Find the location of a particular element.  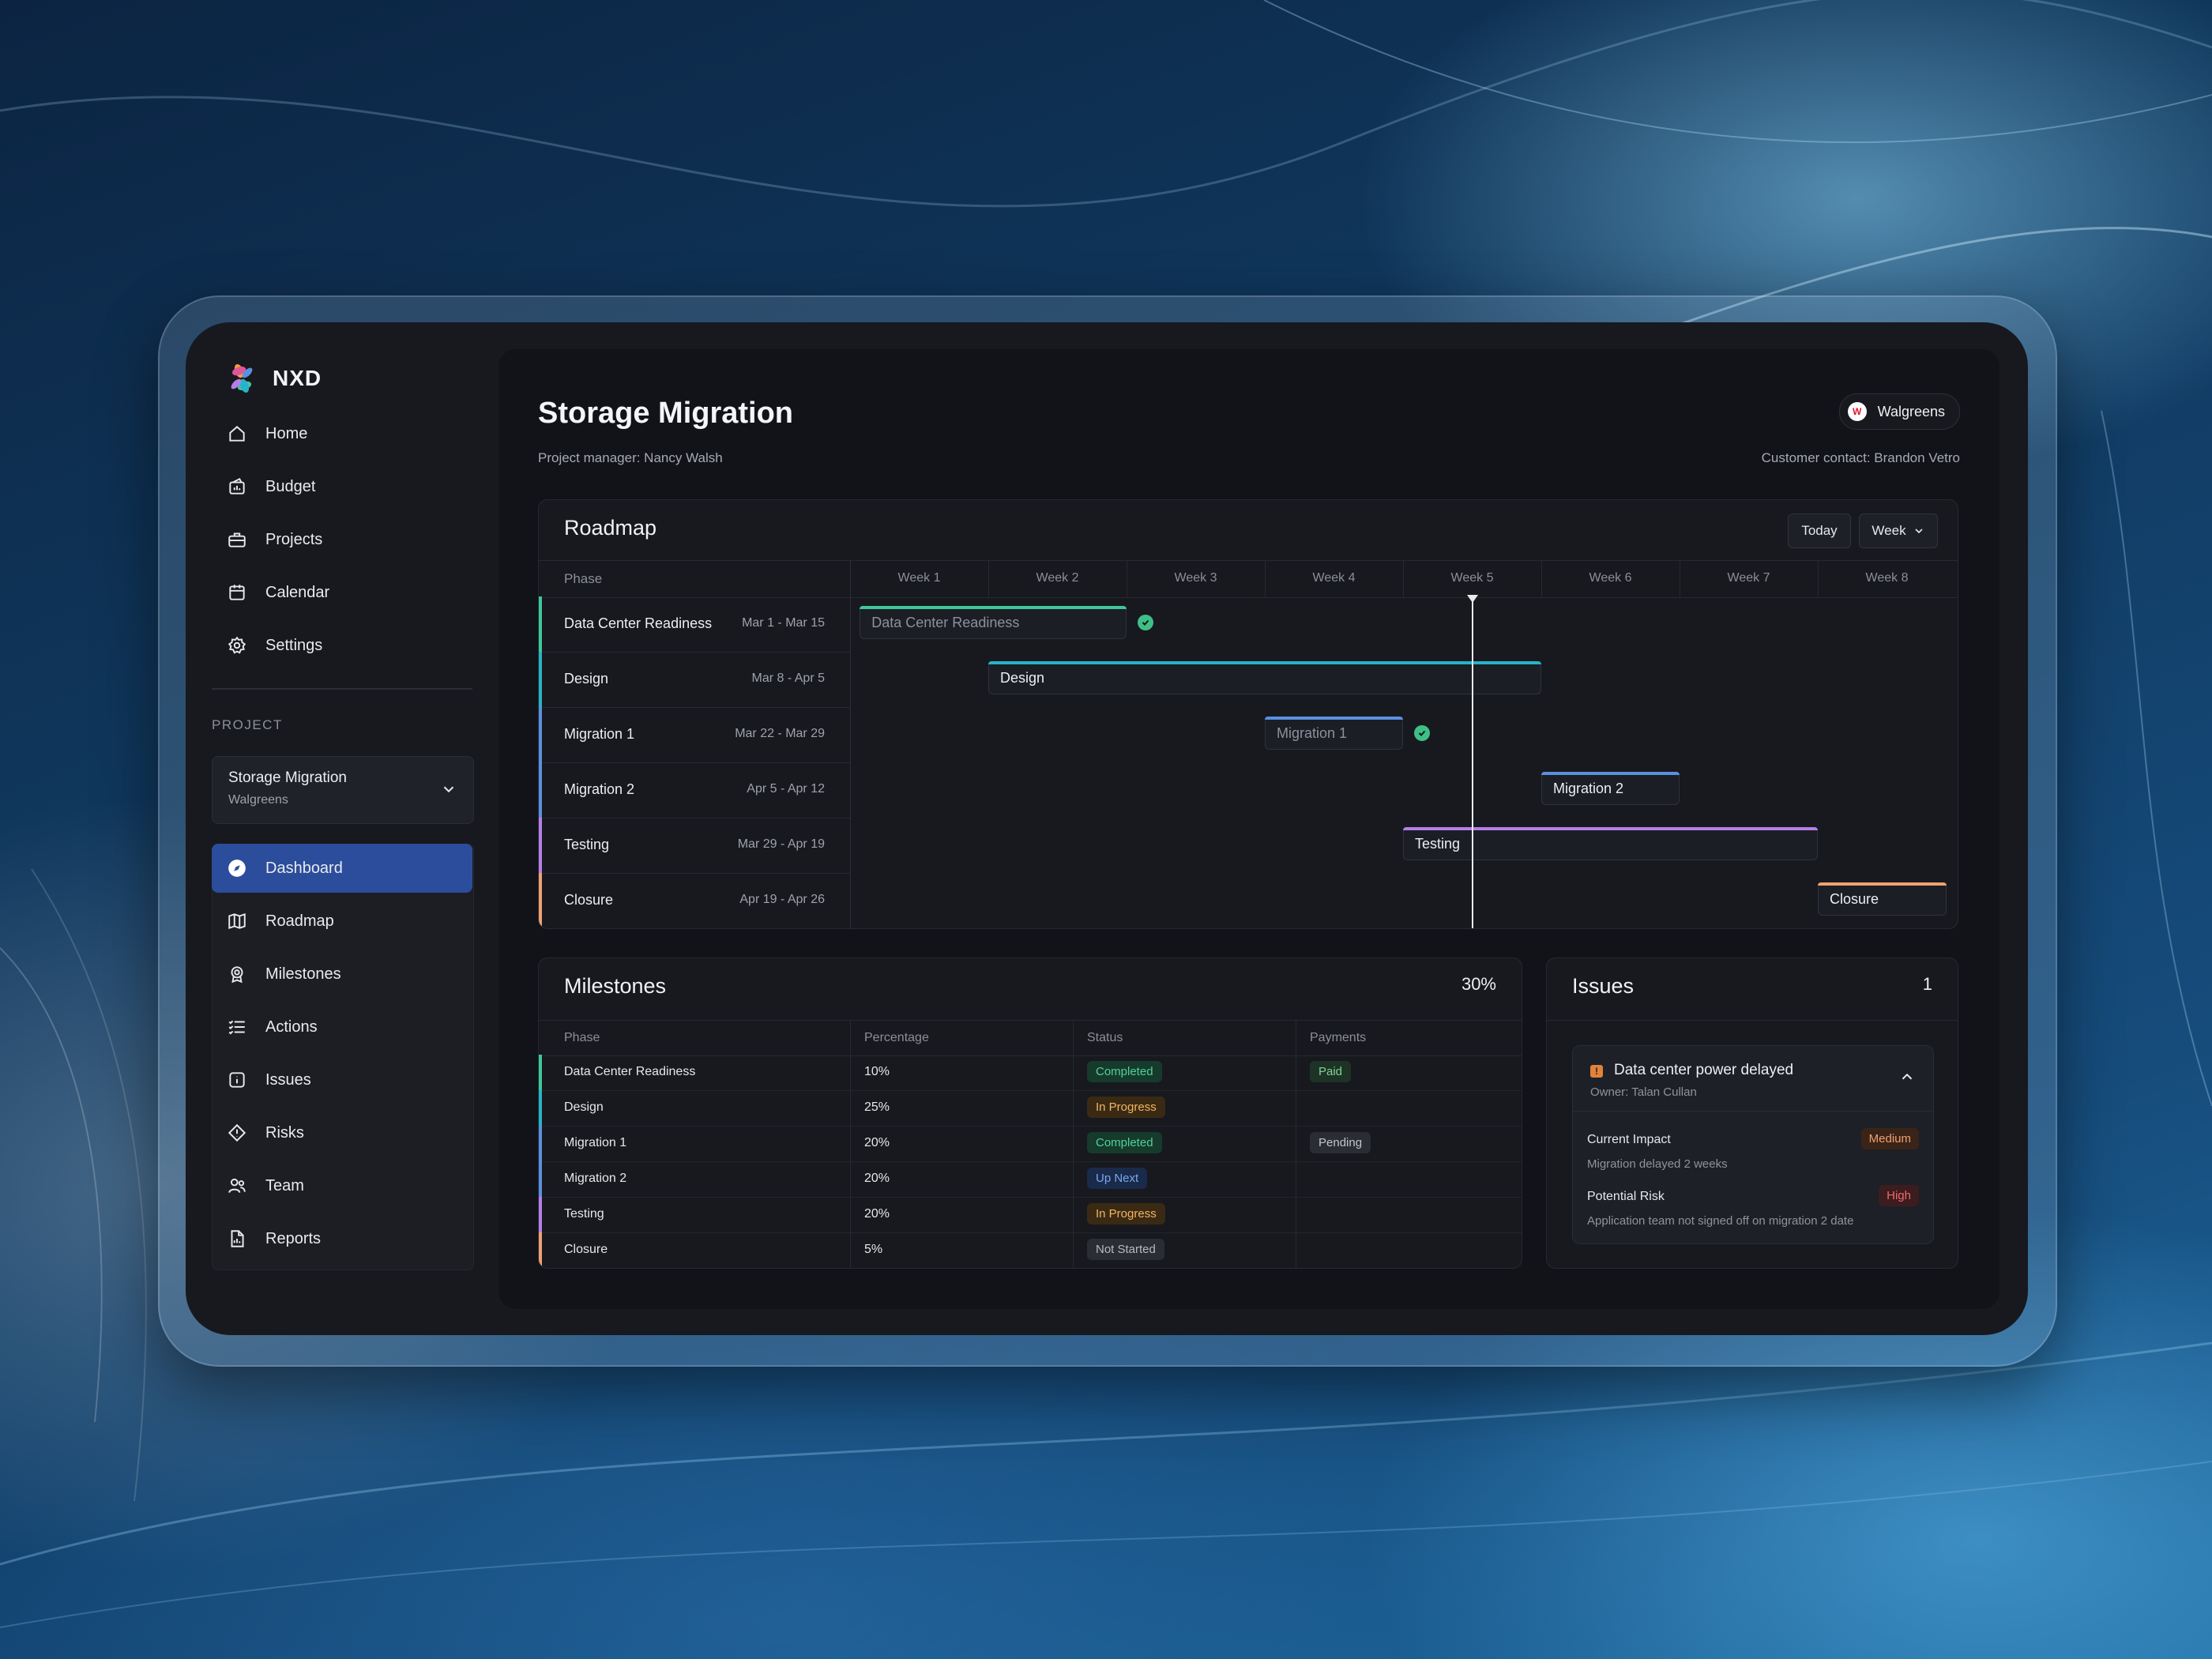

check-circle-icon is located at coordinates (1145, 623).